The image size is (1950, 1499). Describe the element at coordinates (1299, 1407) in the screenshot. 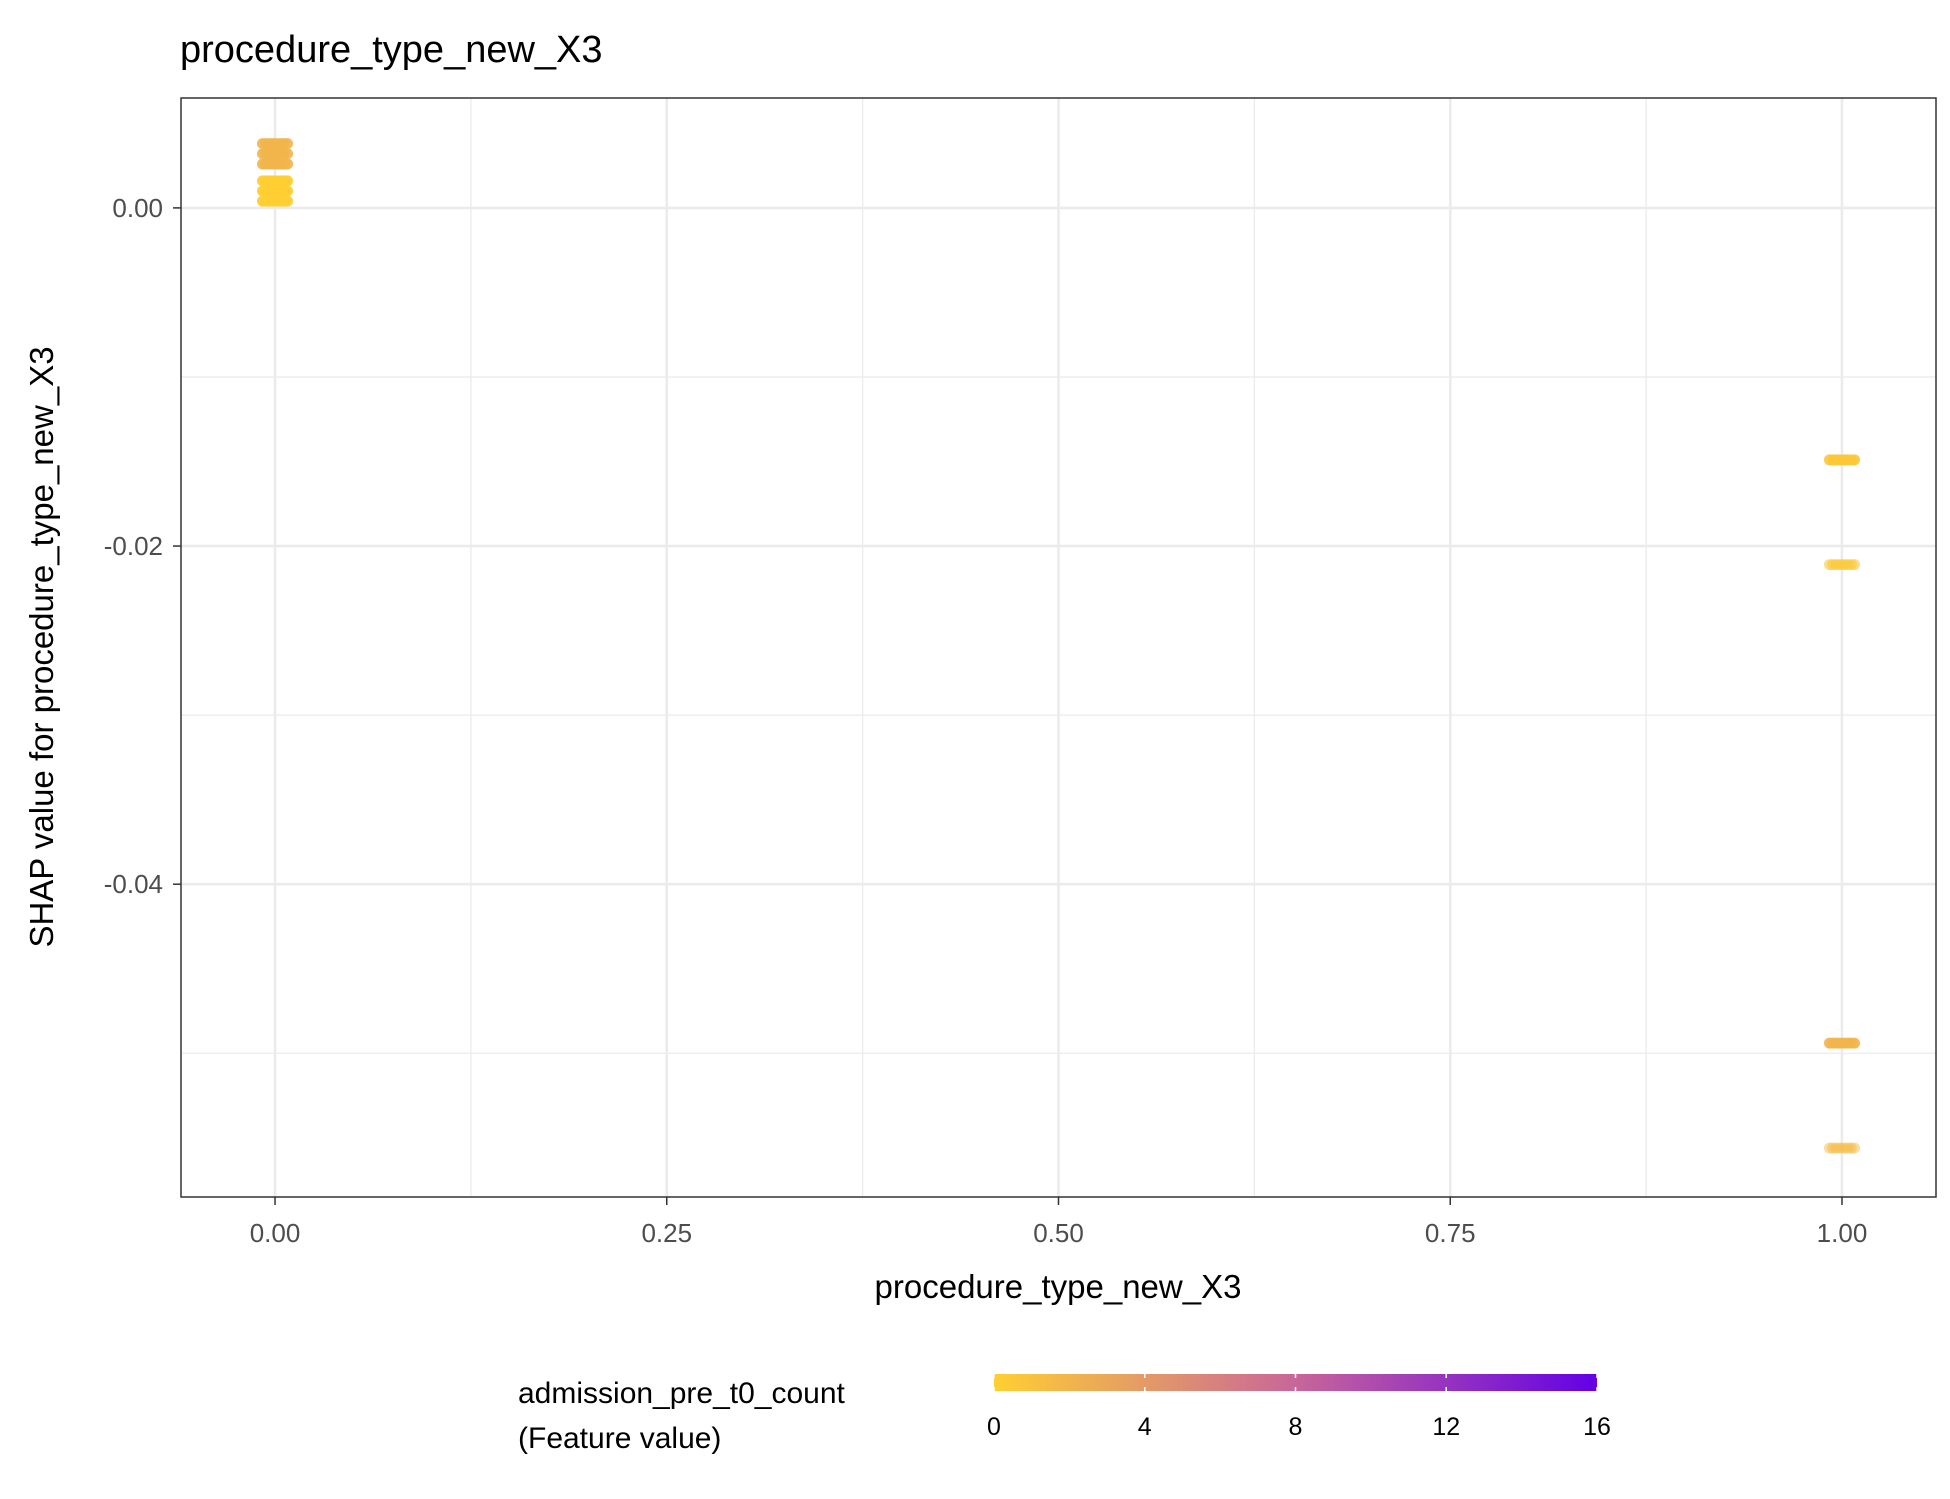

I see `legend-ticks: 0 4 8 12 16` at that location.